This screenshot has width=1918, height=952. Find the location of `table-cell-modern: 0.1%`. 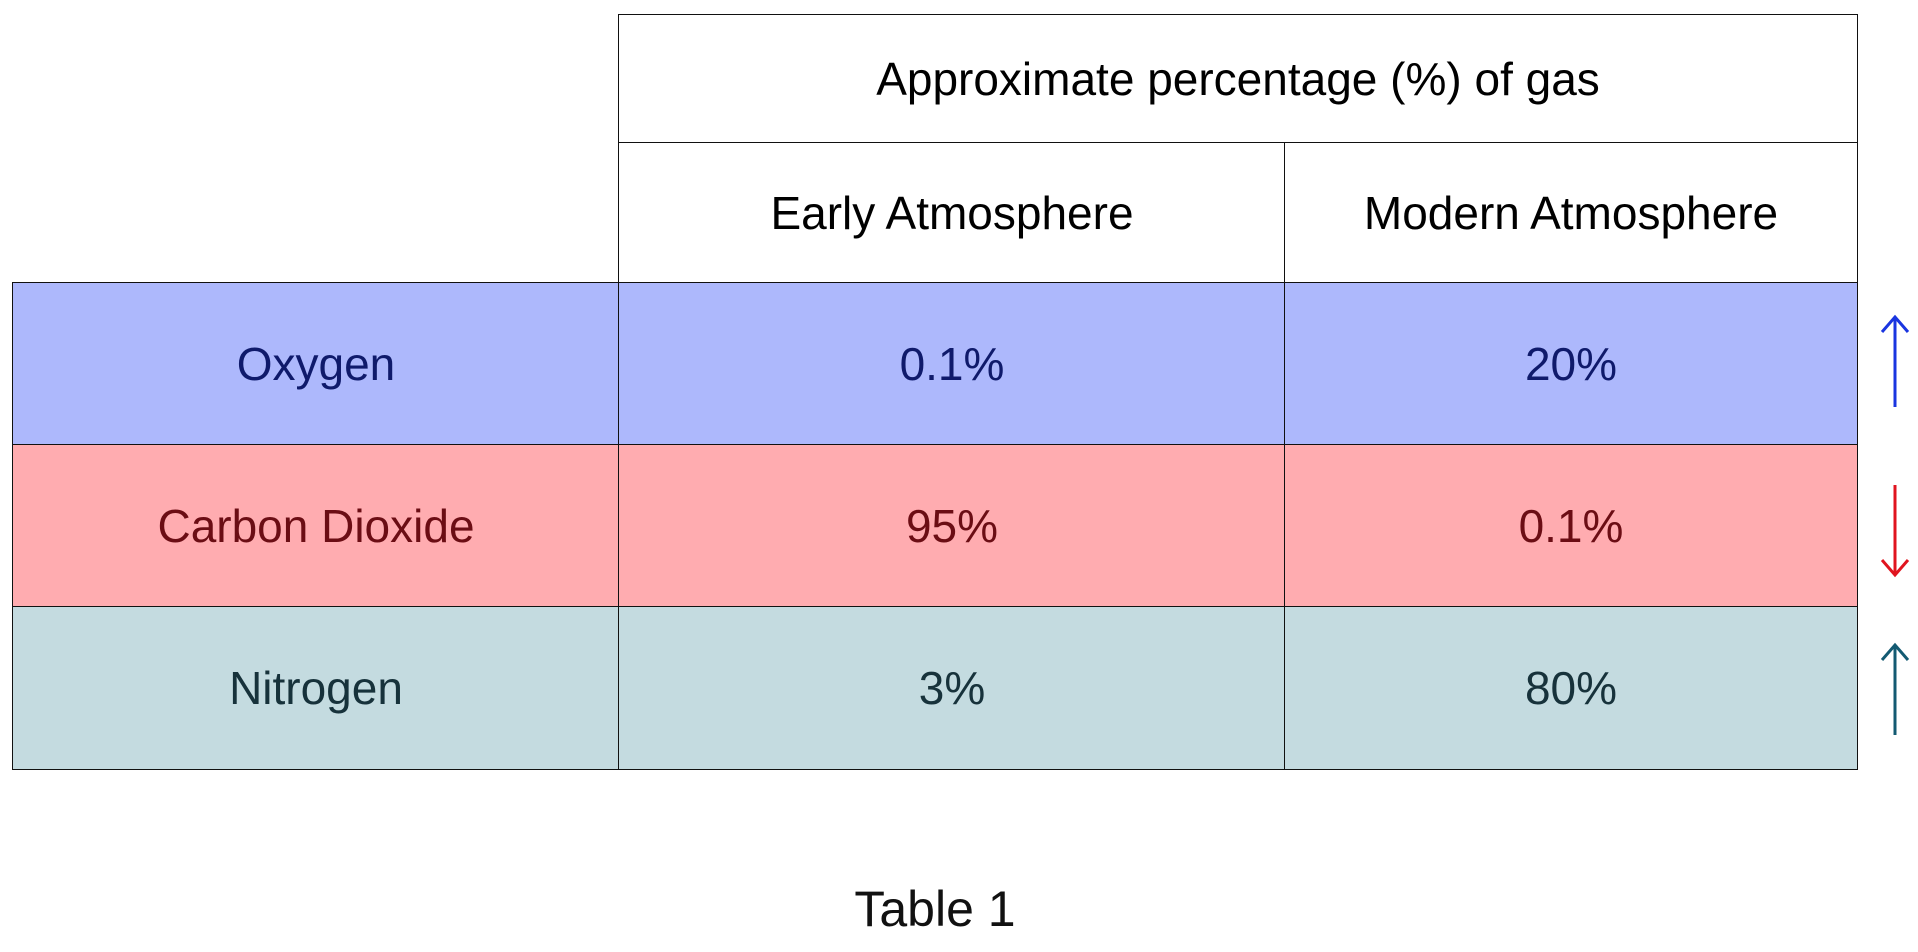

table-cell-modern: 0.1% is located at coordinates (1571, 526).